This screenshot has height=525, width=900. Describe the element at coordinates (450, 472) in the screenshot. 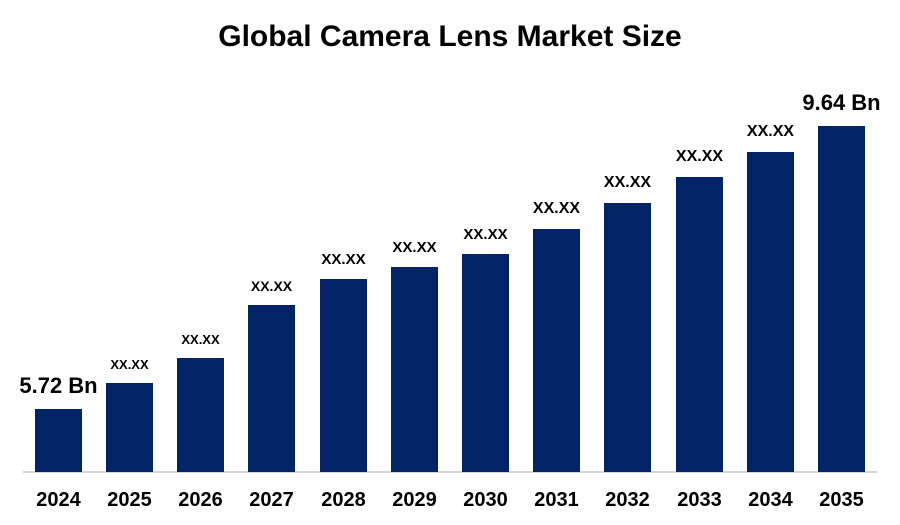

I see `x-axis-line` at that location.